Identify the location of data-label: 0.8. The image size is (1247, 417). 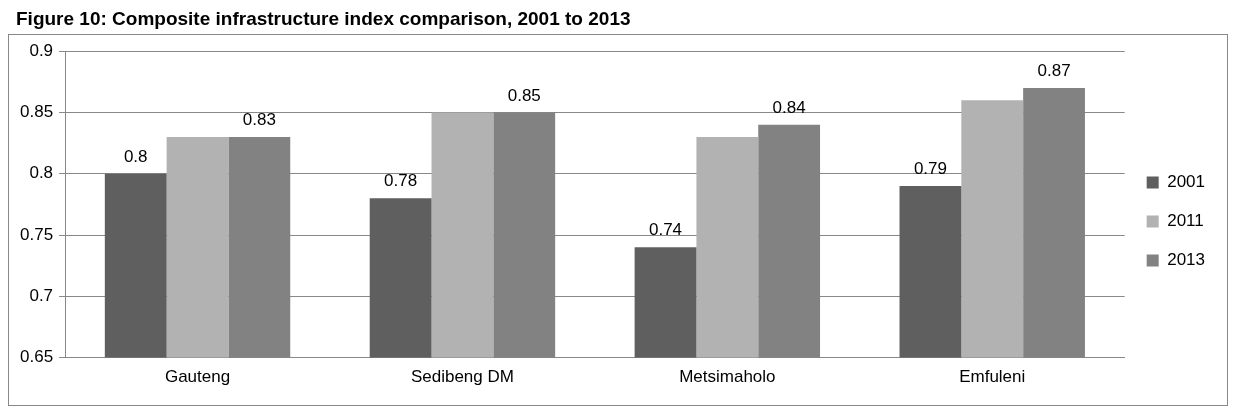
(135, 156).